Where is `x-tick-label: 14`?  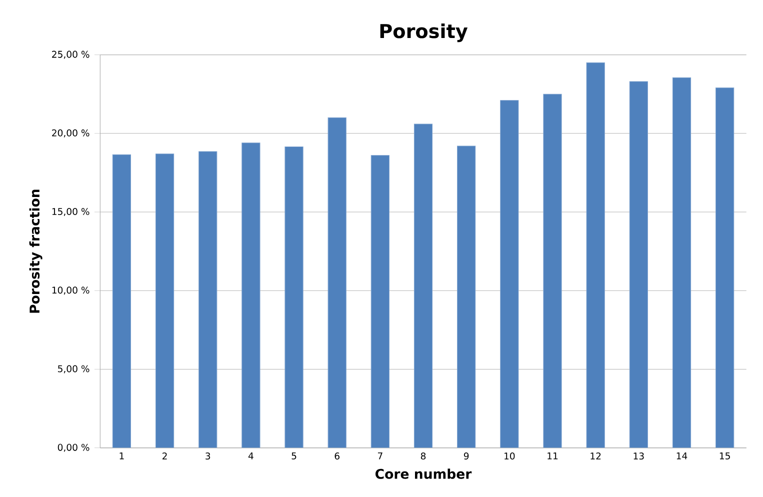
x-tick-label: 14 is located at coordinates (682, 456).